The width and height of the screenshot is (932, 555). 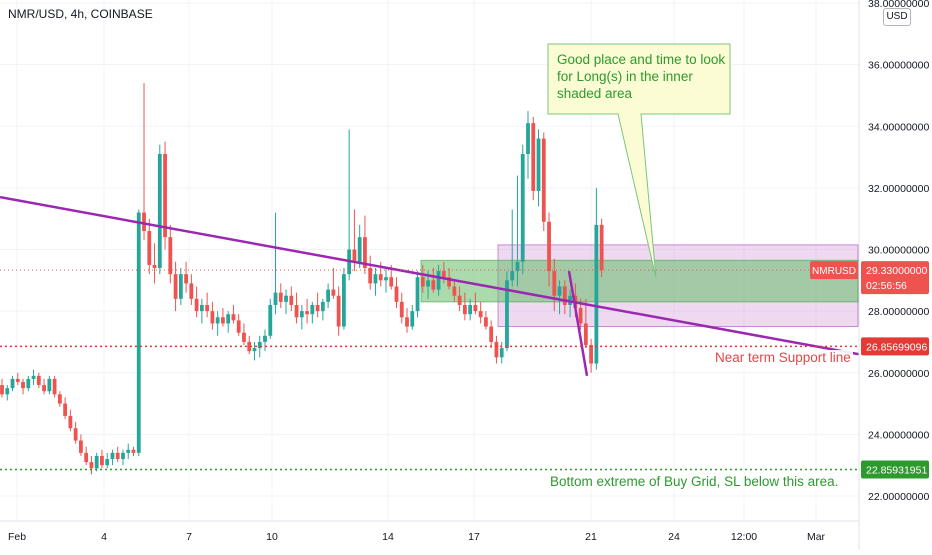 What do you see at coordinates (639, 161) in the screenshot?
I see `callout-bubble` at bounding box center [639, 161].